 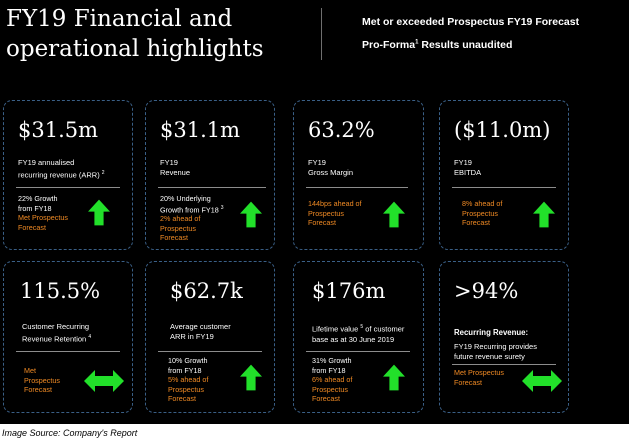 I want to click on card-value: $31.5m, so click(x=58, y=130).